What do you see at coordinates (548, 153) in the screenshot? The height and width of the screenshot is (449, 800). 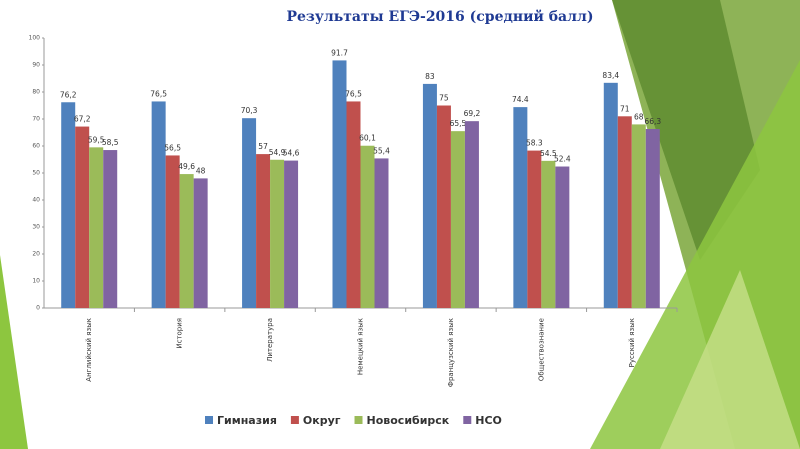 I see `value-label: 54.5` at bounding box center [548, 153].